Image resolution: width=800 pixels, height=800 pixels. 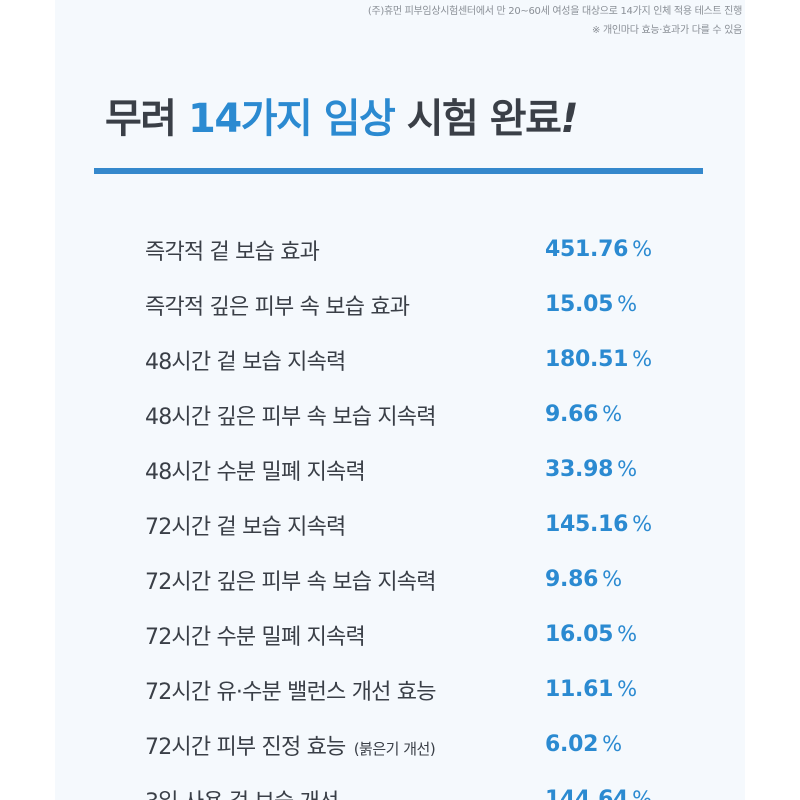 What do you see at coordinates (405, 524) in the screenshot?
I see `result-row: 72시간 겉 보습 지속력 145.16%` at bounding box center [405, 524].